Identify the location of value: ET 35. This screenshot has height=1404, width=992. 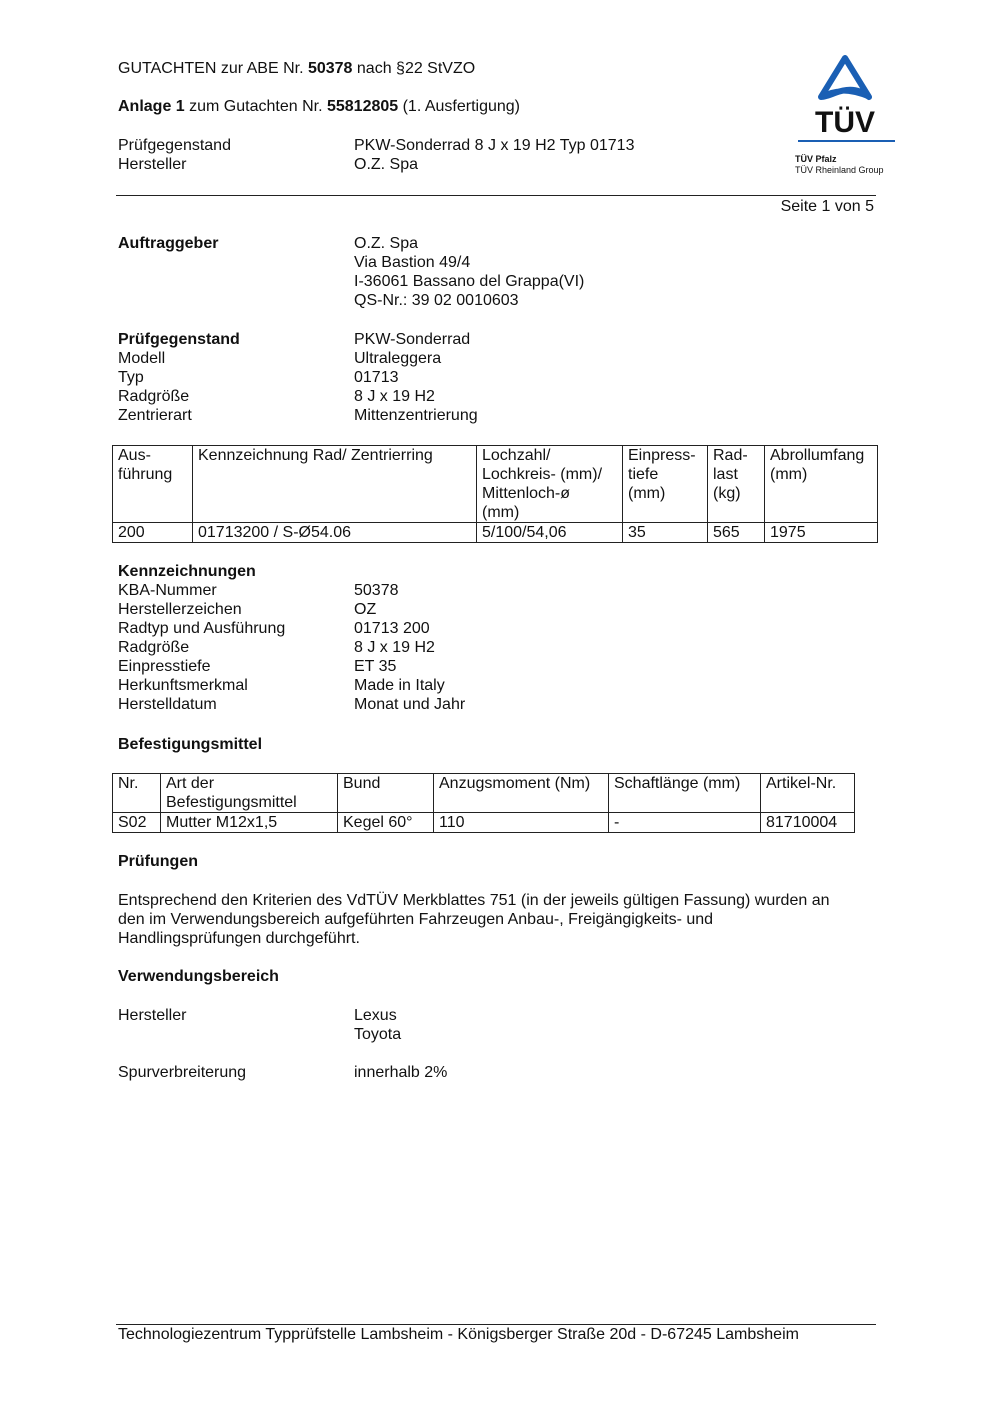
(375, 666).